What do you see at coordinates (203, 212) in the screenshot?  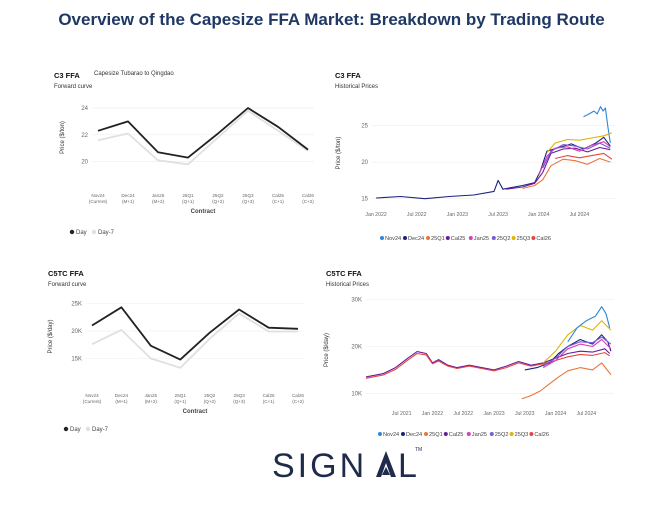 I see `x-axis-label: Contract` at bounding box center [203, 212].